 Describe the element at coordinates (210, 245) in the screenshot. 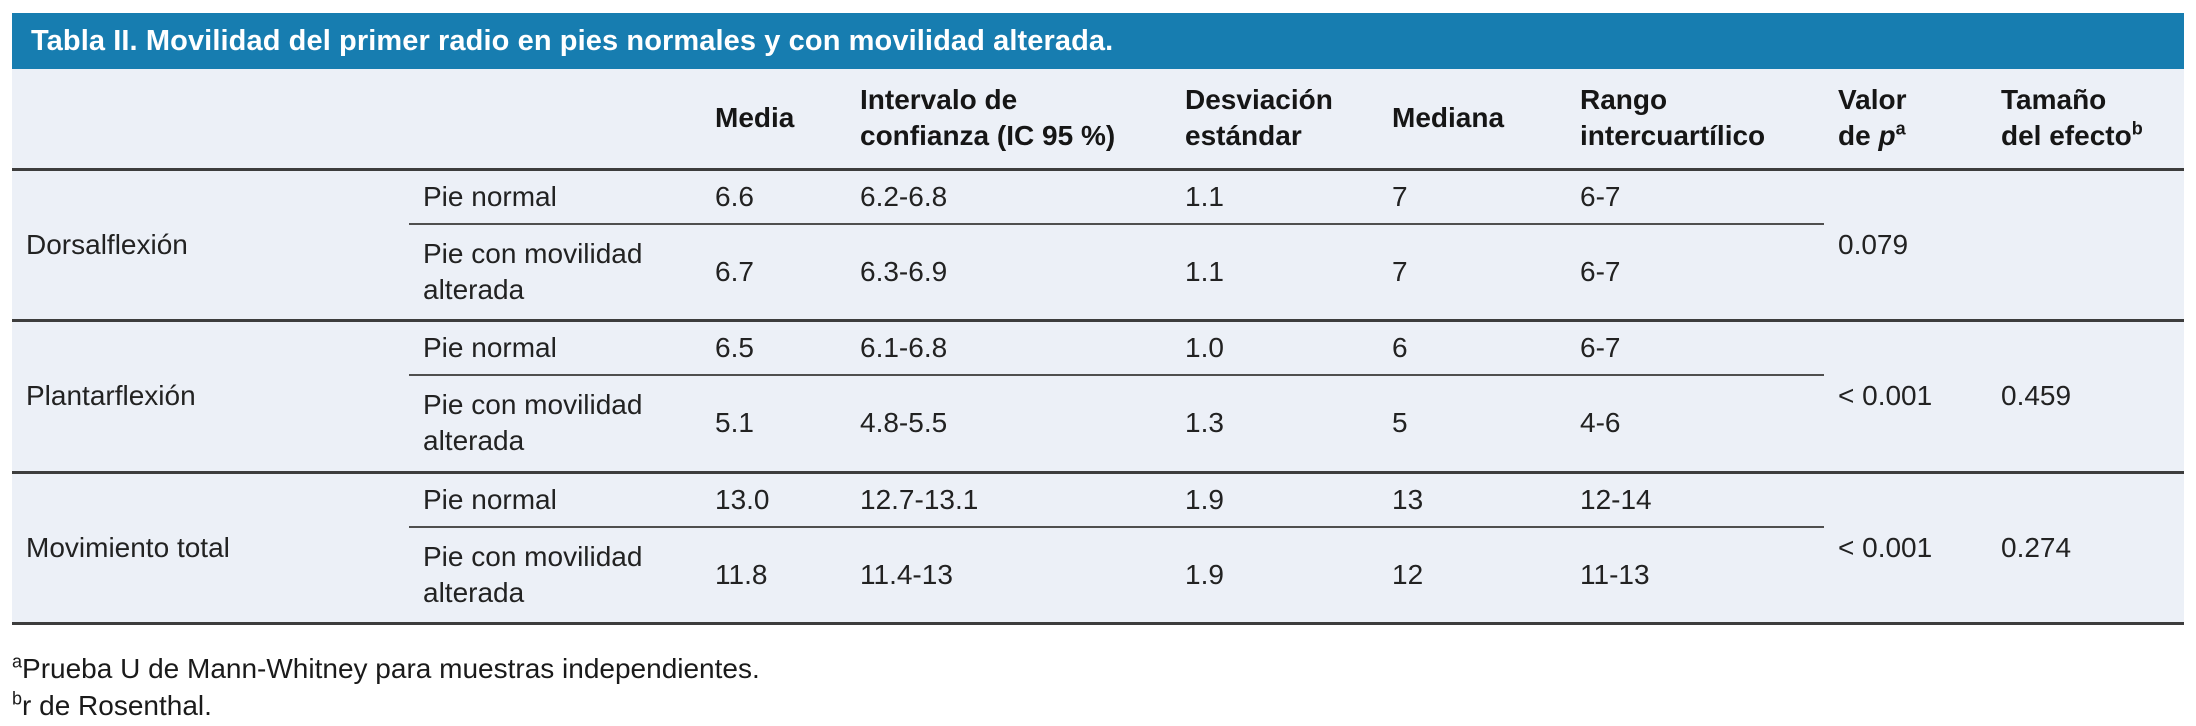

I see `row-group-label-dorsalflexion: Dorsalflexión` at that location.